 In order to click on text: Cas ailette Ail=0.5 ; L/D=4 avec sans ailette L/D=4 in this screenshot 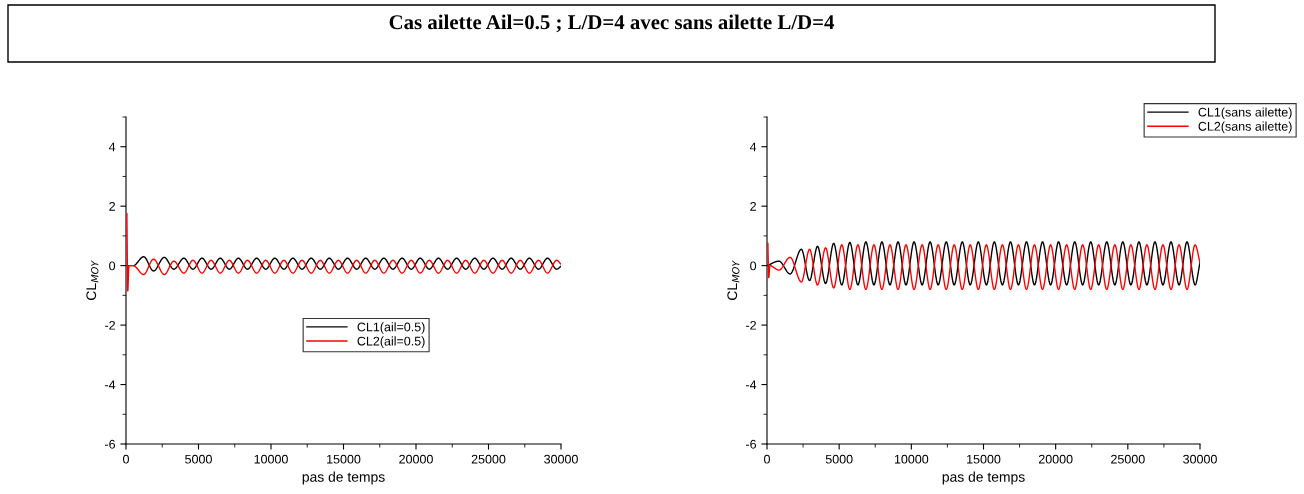, I will do `click(612, 23)`.